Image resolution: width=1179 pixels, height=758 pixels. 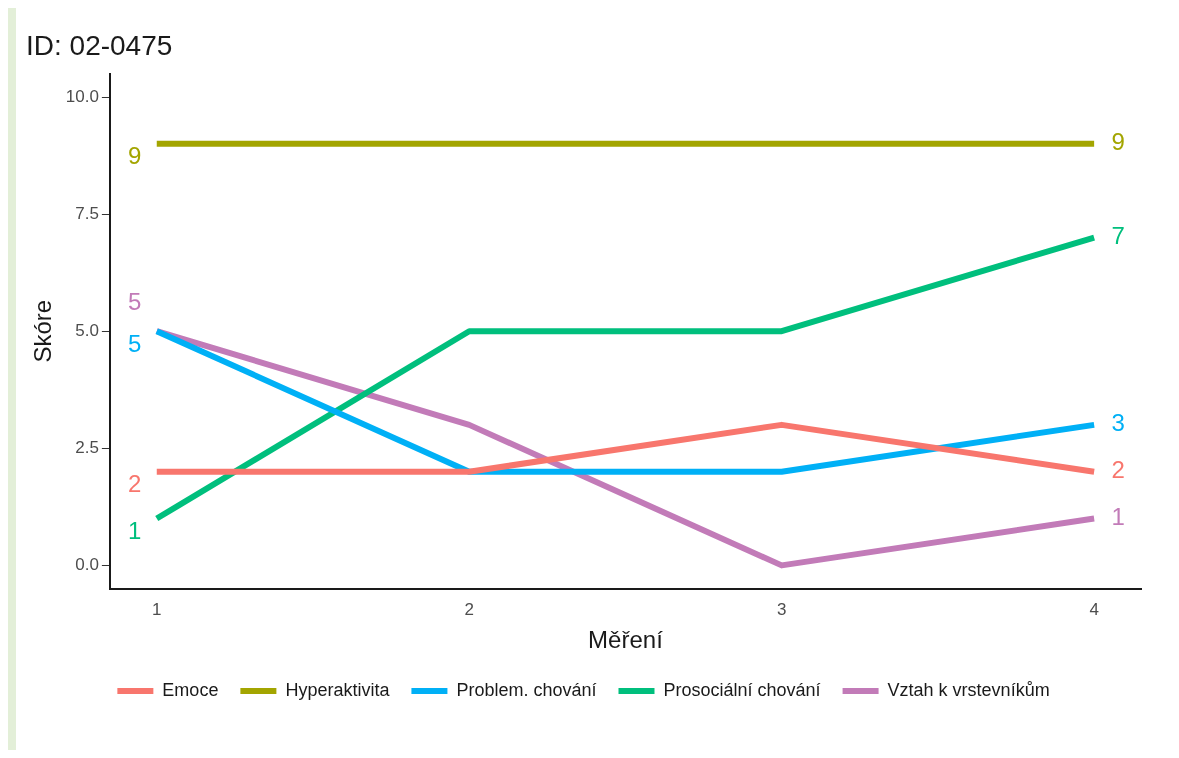 What do you see at coordinates (87, 330) in the screenshot?
I see `y-tick-label: 5.0` at bounding box center [87, 330].